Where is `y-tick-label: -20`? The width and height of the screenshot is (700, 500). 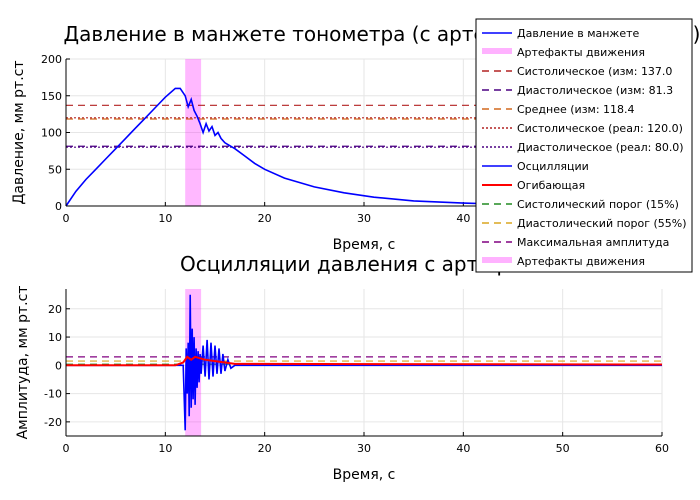 y-tick-label: -20 is located at coordinates (53, 422).